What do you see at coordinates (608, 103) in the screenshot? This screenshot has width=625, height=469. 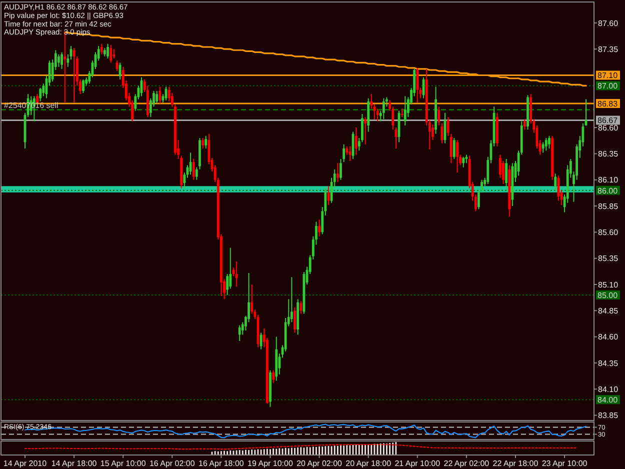 I see `ref-line-label: 86.83` at bounding box center [608, 103].